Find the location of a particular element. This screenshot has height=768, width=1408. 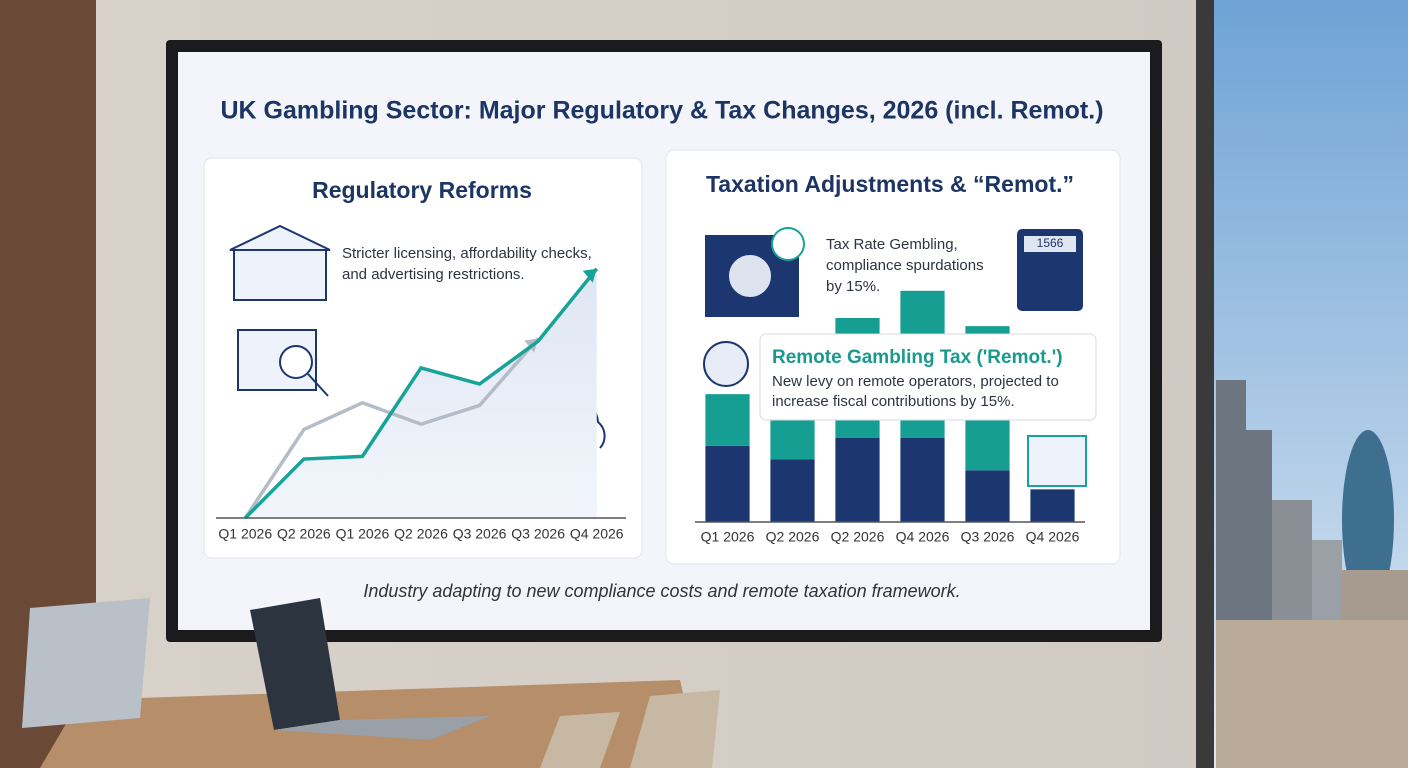

callout-text: increase fiscal contributions by 15%. is located at coordinates (893, 401).